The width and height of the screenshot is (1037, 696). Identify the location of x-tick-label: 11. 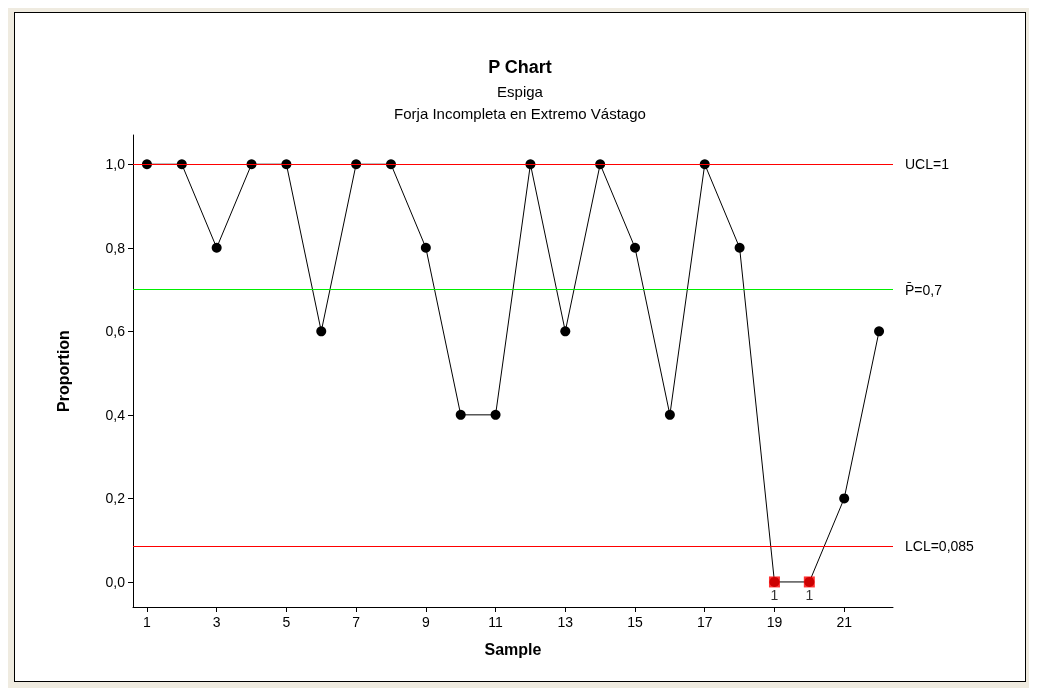
(496, 622).